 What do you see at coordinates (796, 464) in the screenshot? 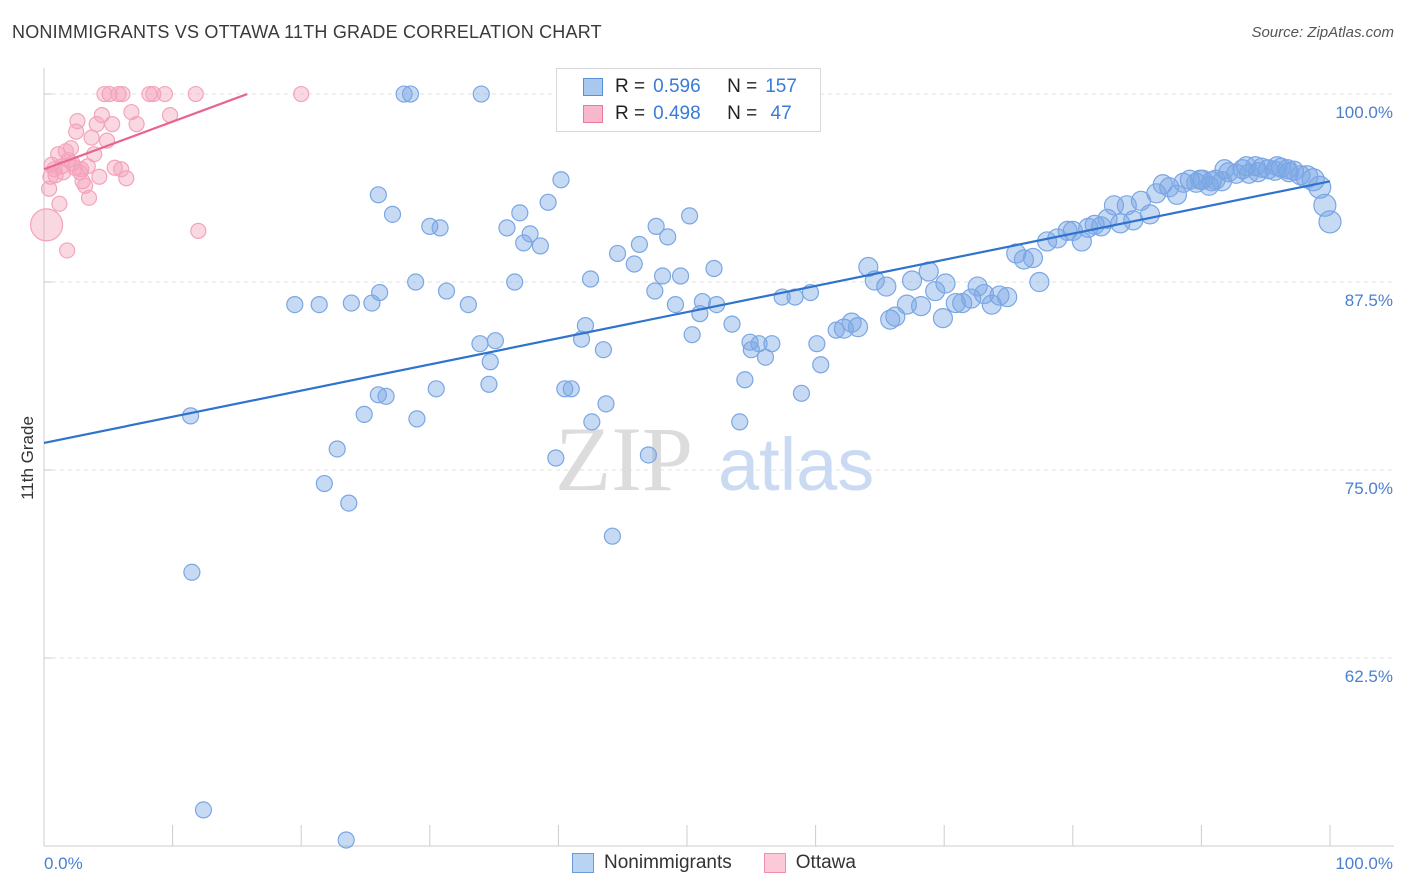
I see `watermark-atlas: atlas` at bounding box center [796, 464].